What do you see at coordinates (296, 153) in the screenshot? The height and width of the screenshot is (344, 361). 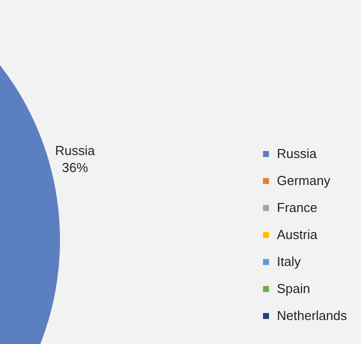 I see `legend-label: Russia` at bounding box center [296, 153].